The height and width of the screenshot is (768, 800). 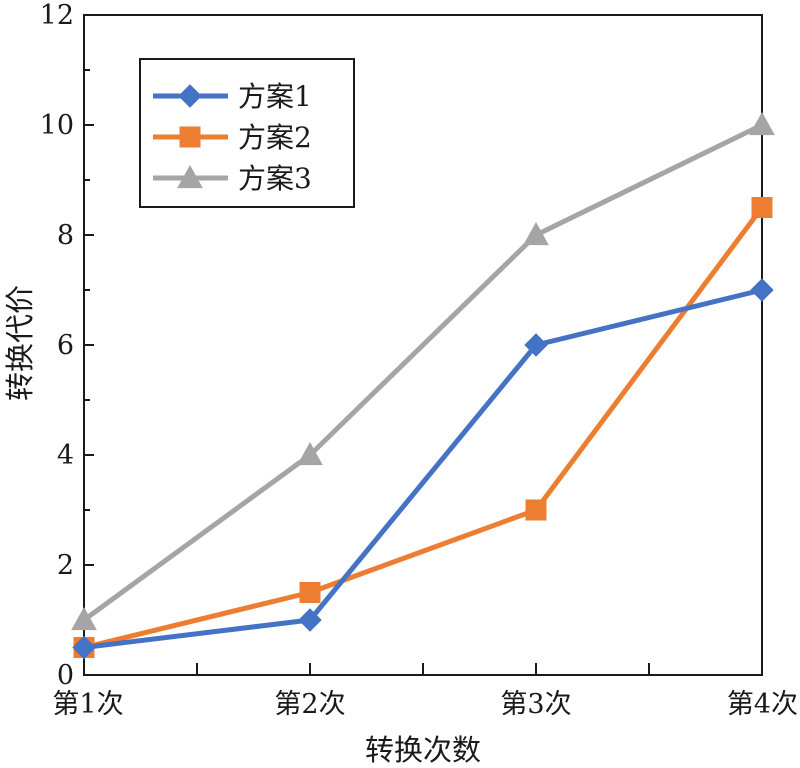 What do you see at coordinates (65, 675) in the screenshot?
I see `y-tick-label: 0` at bounding box center [65, 675].